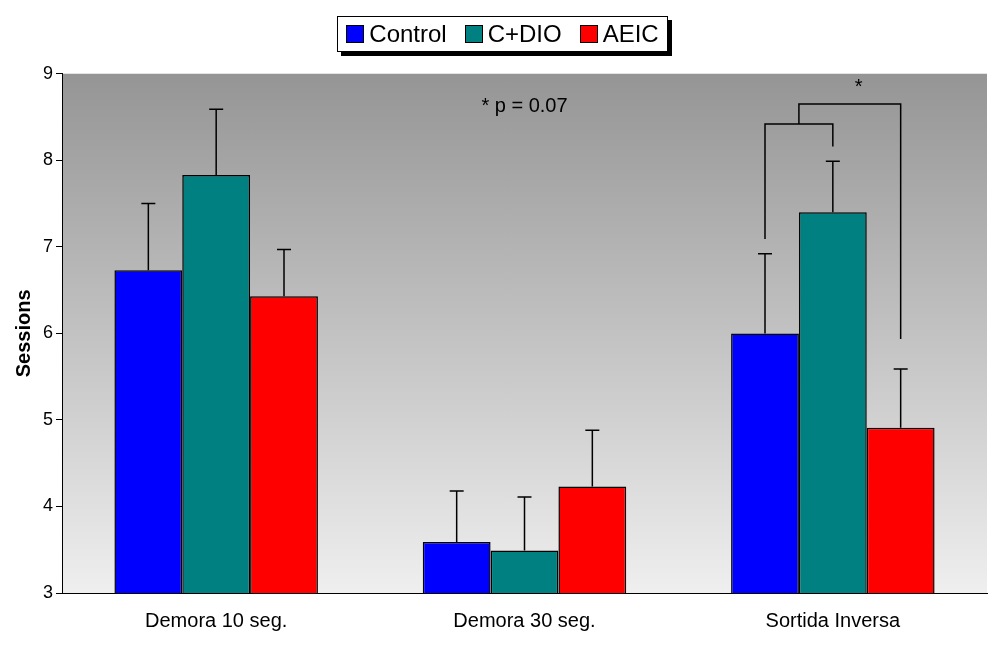 The height and width of the screenshot is (647, 1005). I want to click on y-axis-title: Sessions, so click(22, 333).